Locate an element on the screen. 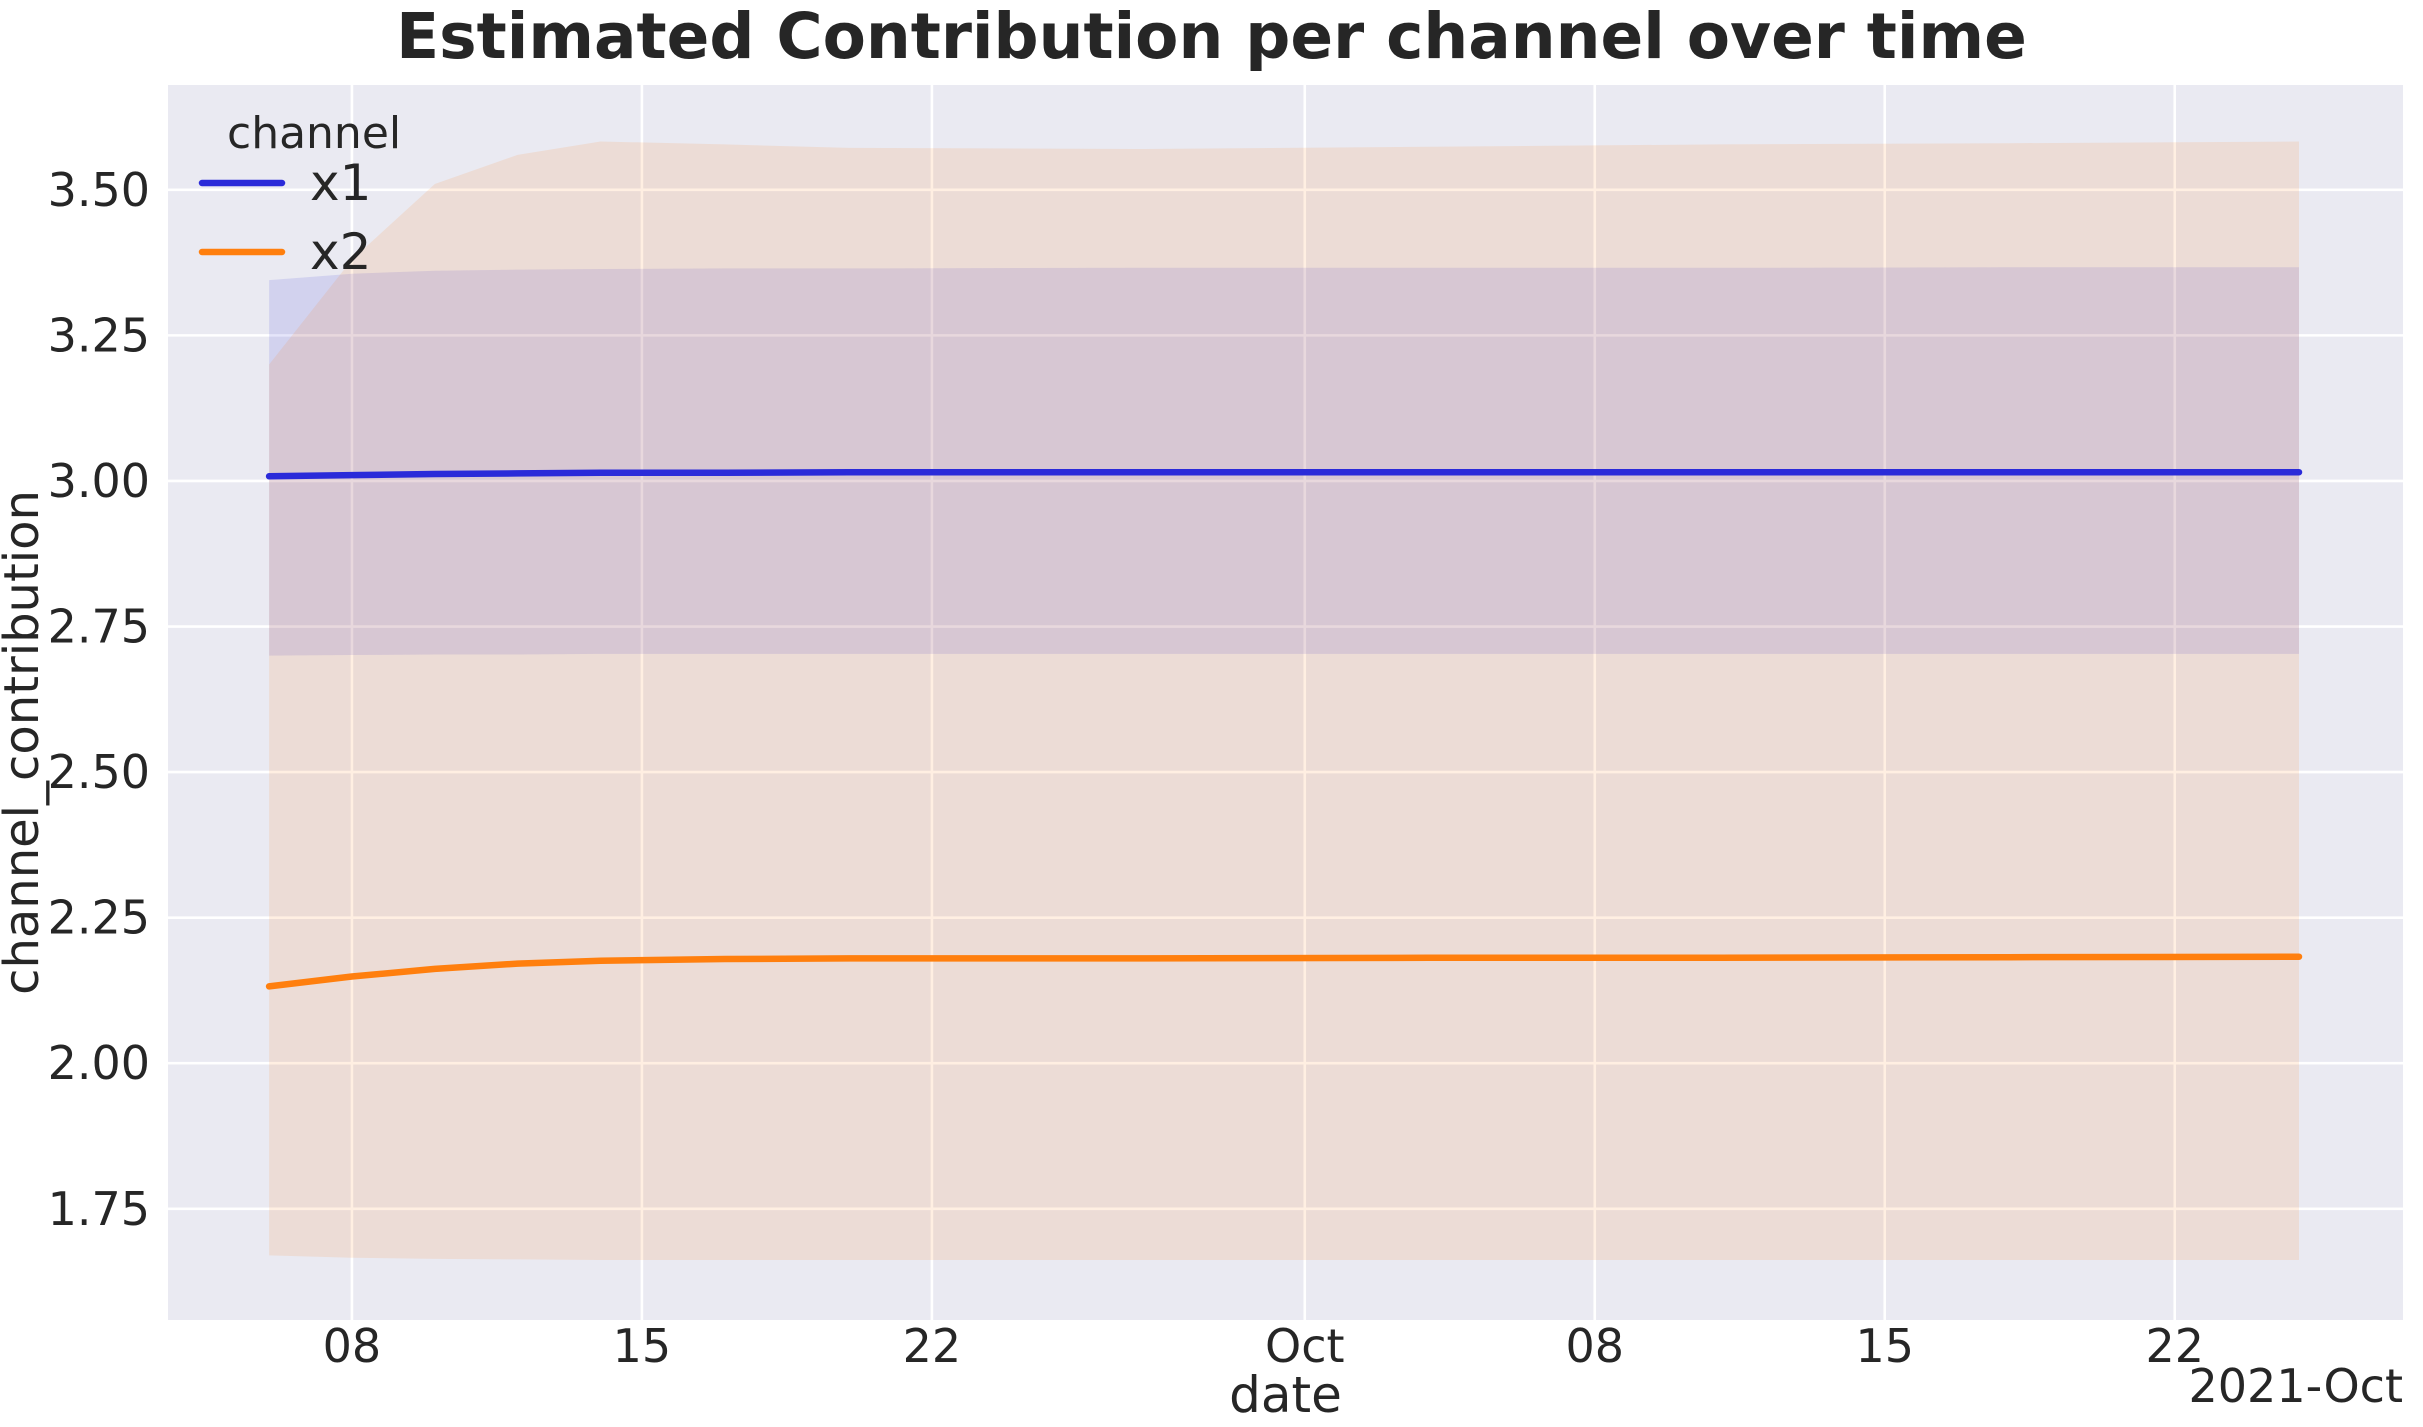 This screenshot has height=1427, width=2423. legend-title: channel is located at coordinates (314, 133).